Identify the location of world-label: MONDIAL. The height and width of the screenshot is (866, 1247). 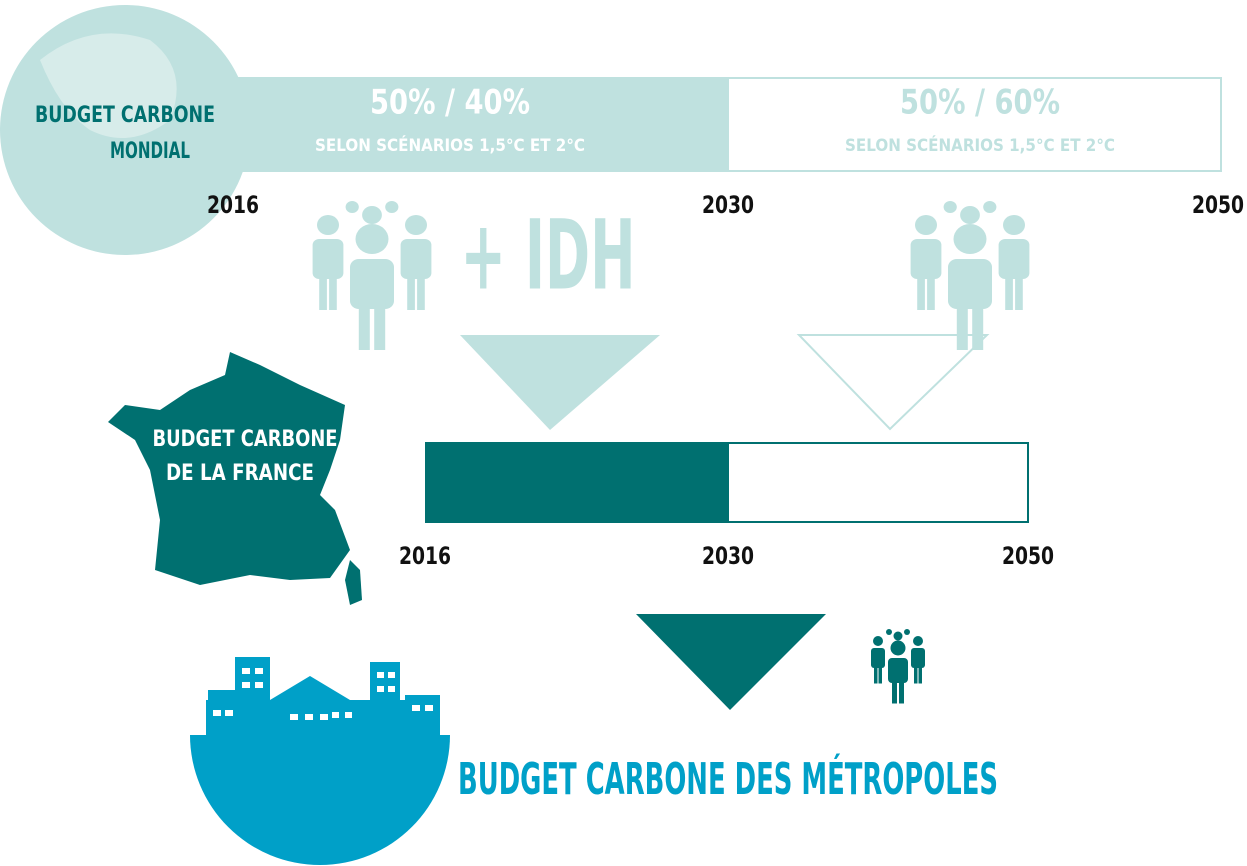
(150, 151).